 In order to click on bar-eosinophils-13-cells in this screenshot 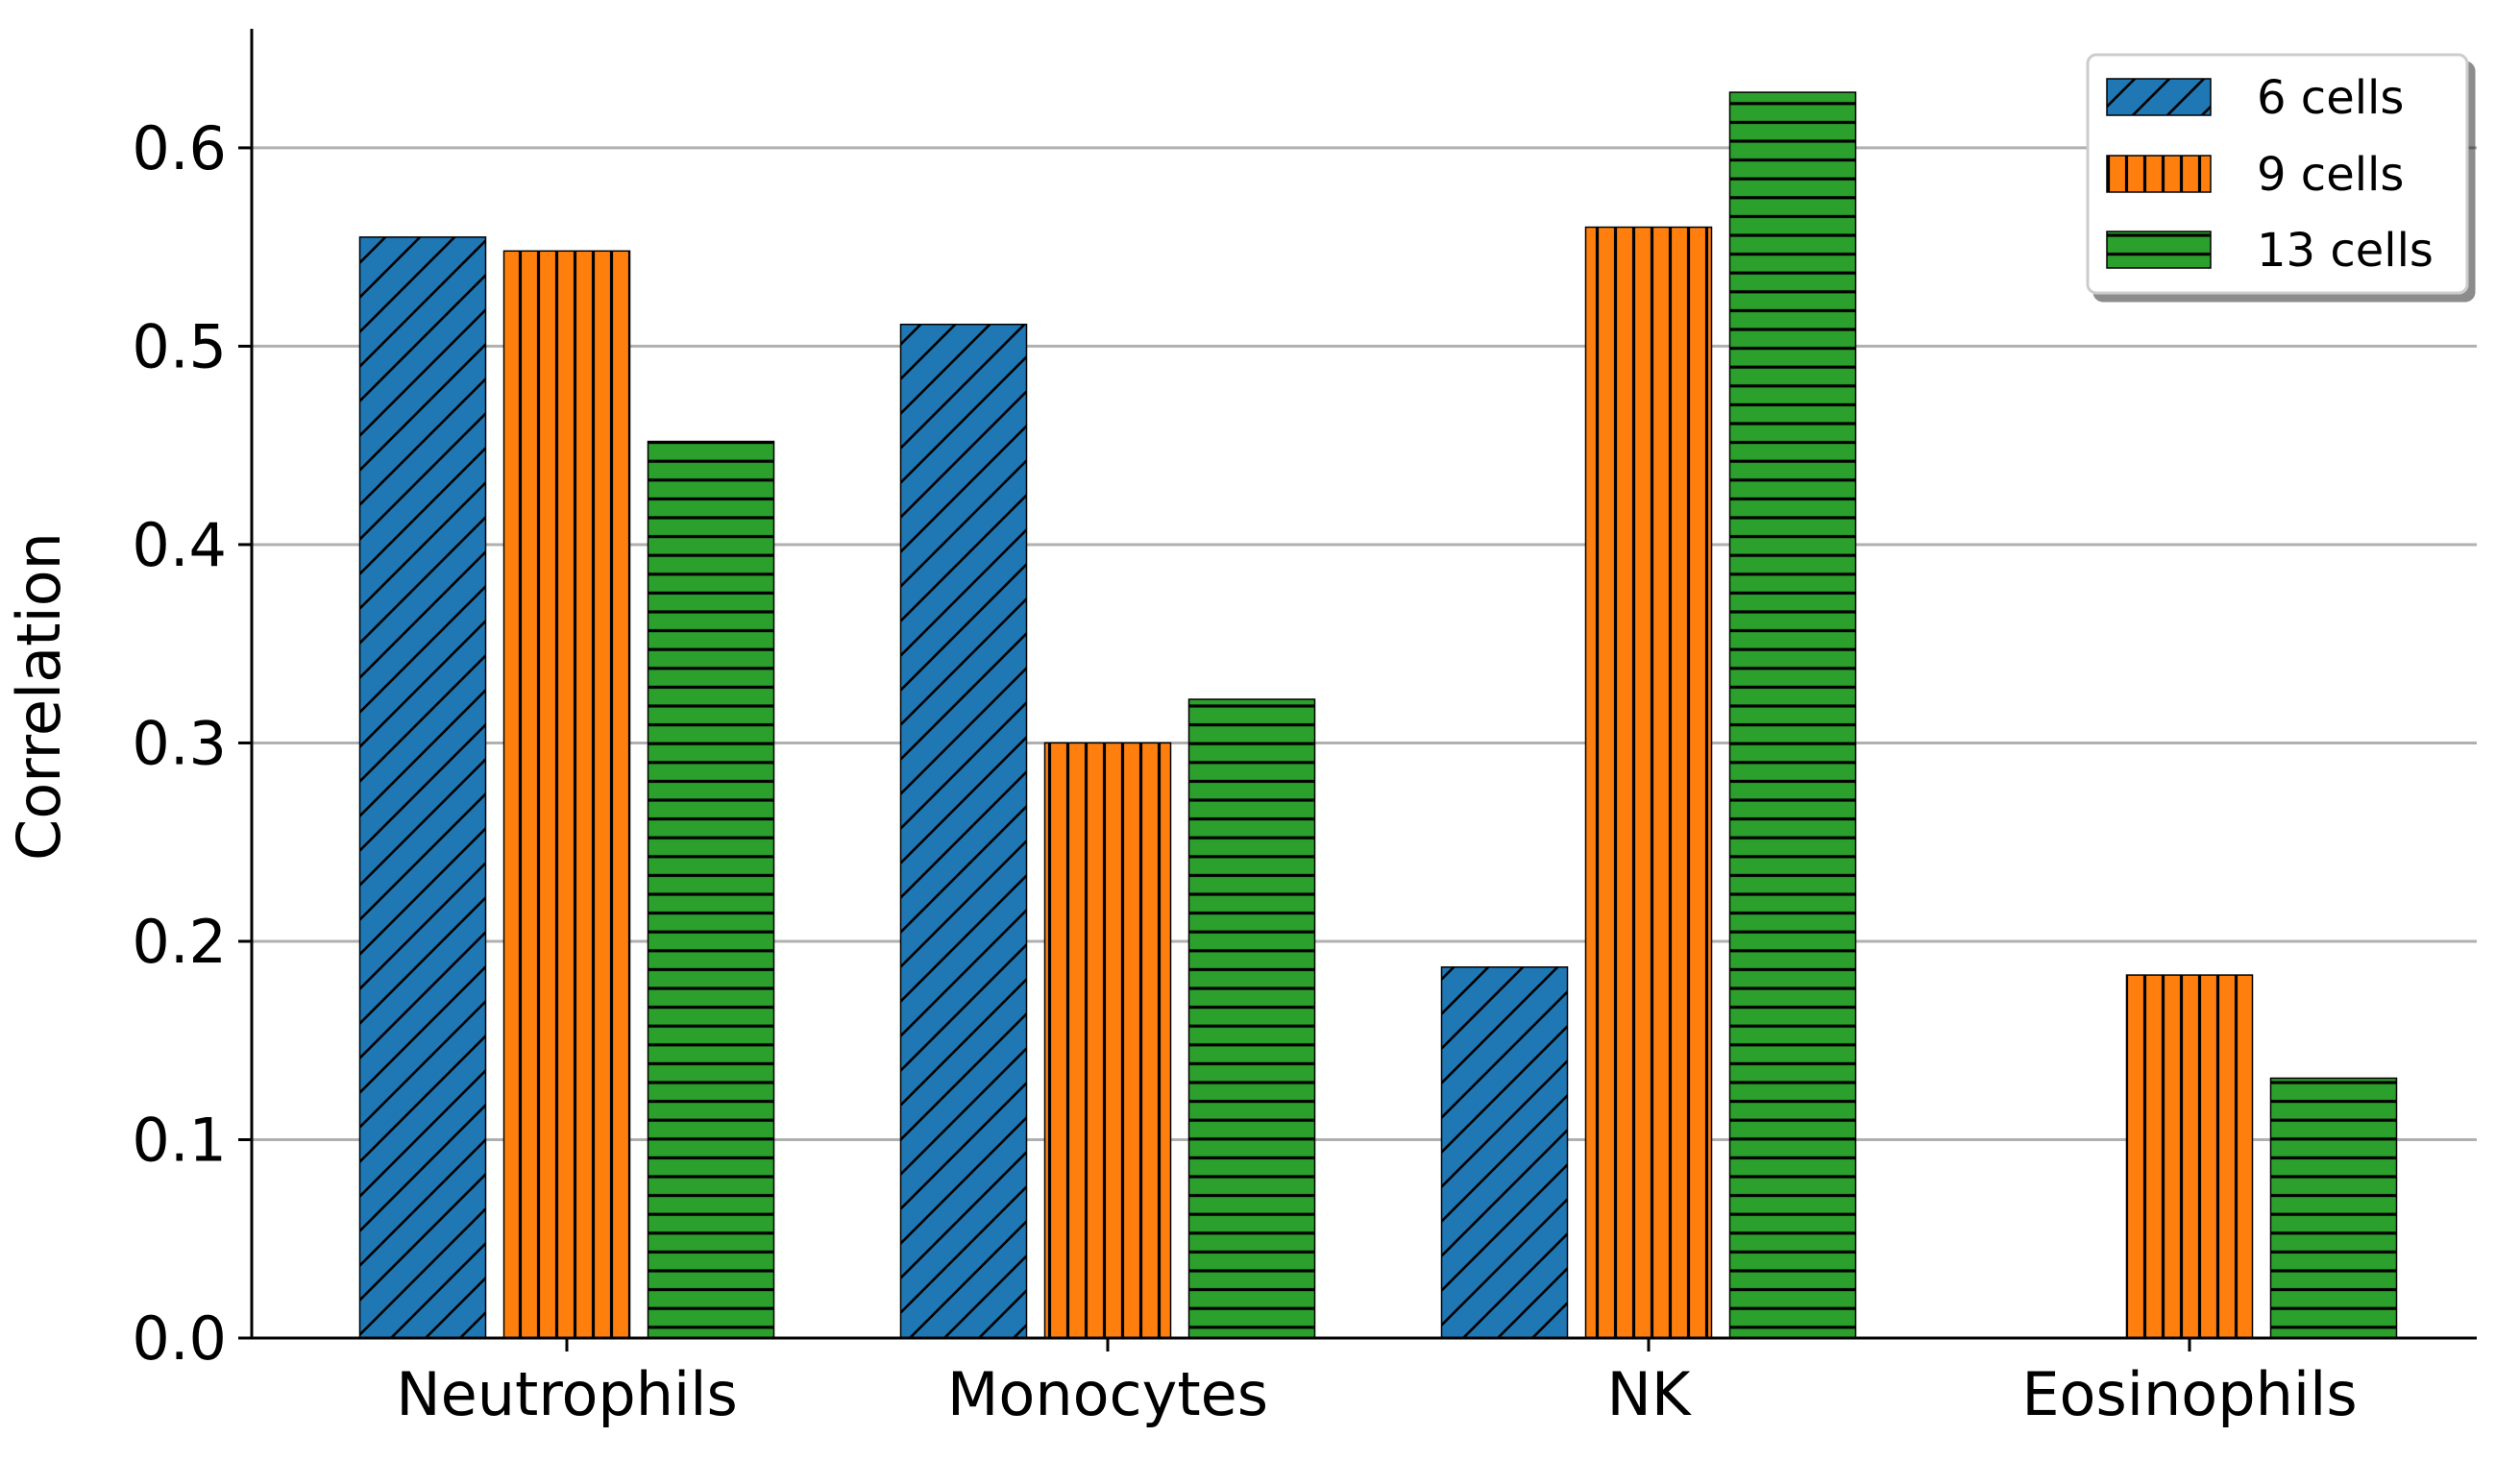, I will do `click(2333, 1208)`.